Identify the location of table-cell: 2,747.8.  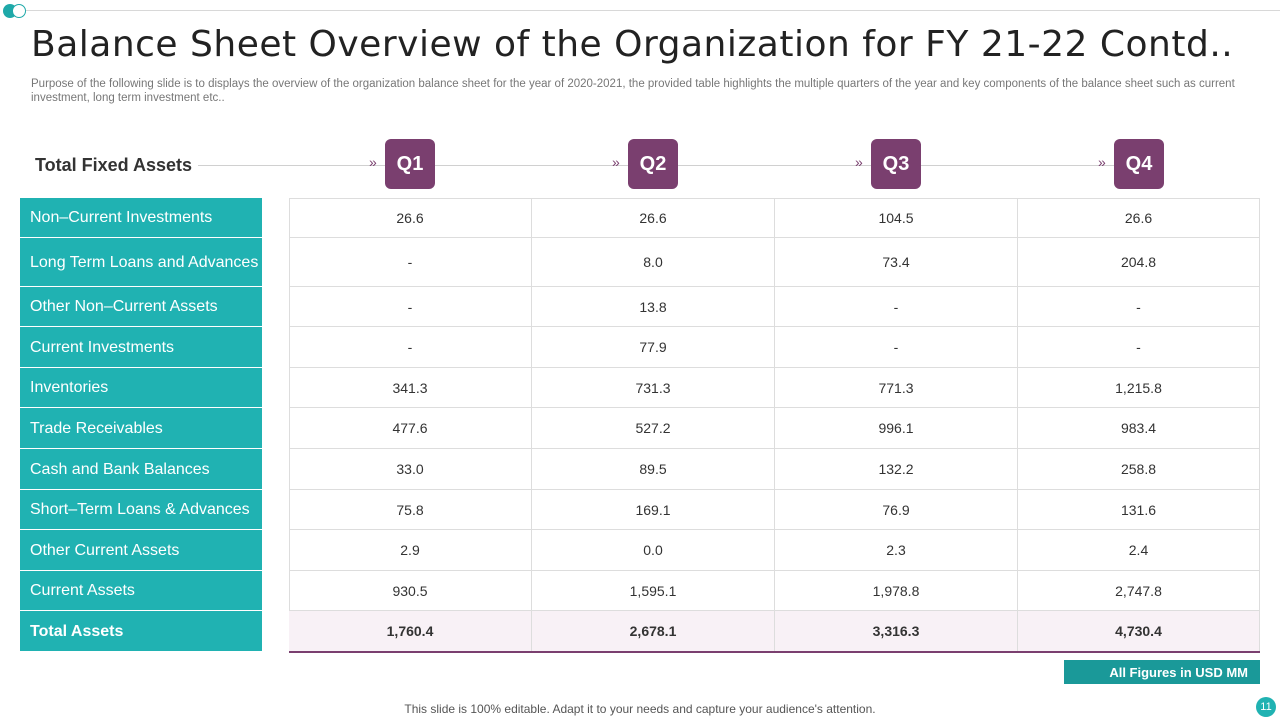
(1139, 591).